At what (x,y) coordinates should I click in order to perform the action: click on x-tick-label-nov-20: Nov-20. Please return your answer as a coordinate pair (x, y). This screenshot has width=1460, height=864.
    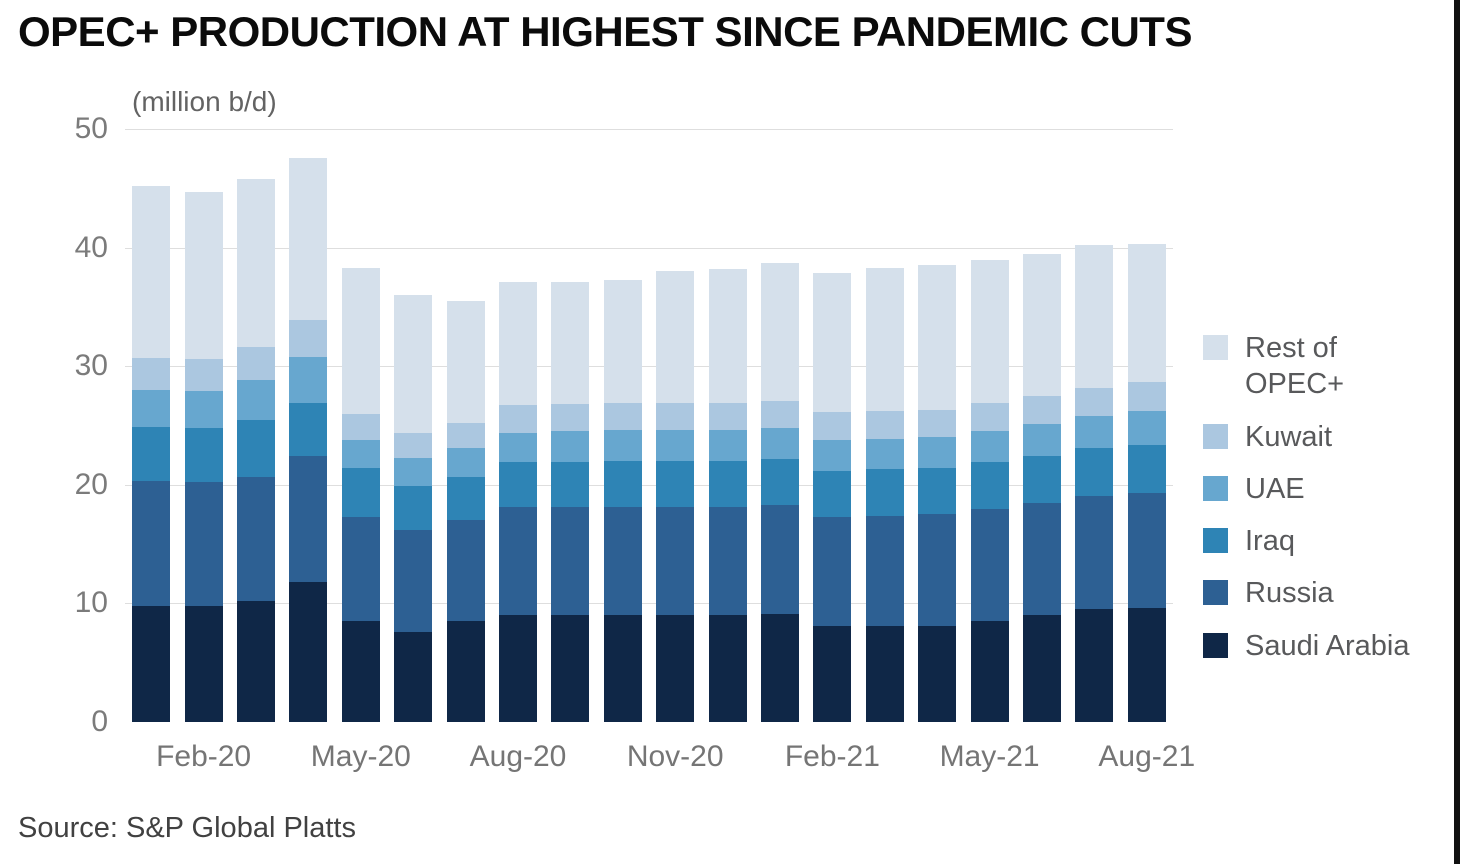
    Looking at the image, I should click on (675, 756).